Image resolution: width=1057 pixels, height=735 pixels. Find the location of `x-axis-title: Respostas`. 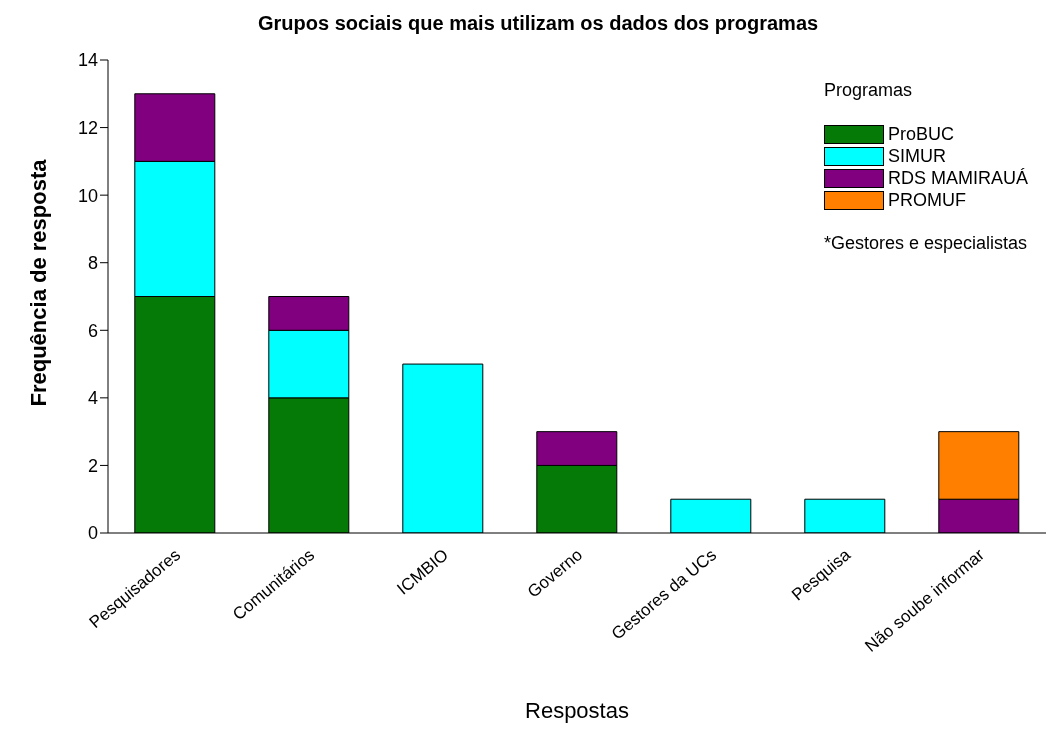

x-axis-title: Respostas is located at coordinates (577, 710).